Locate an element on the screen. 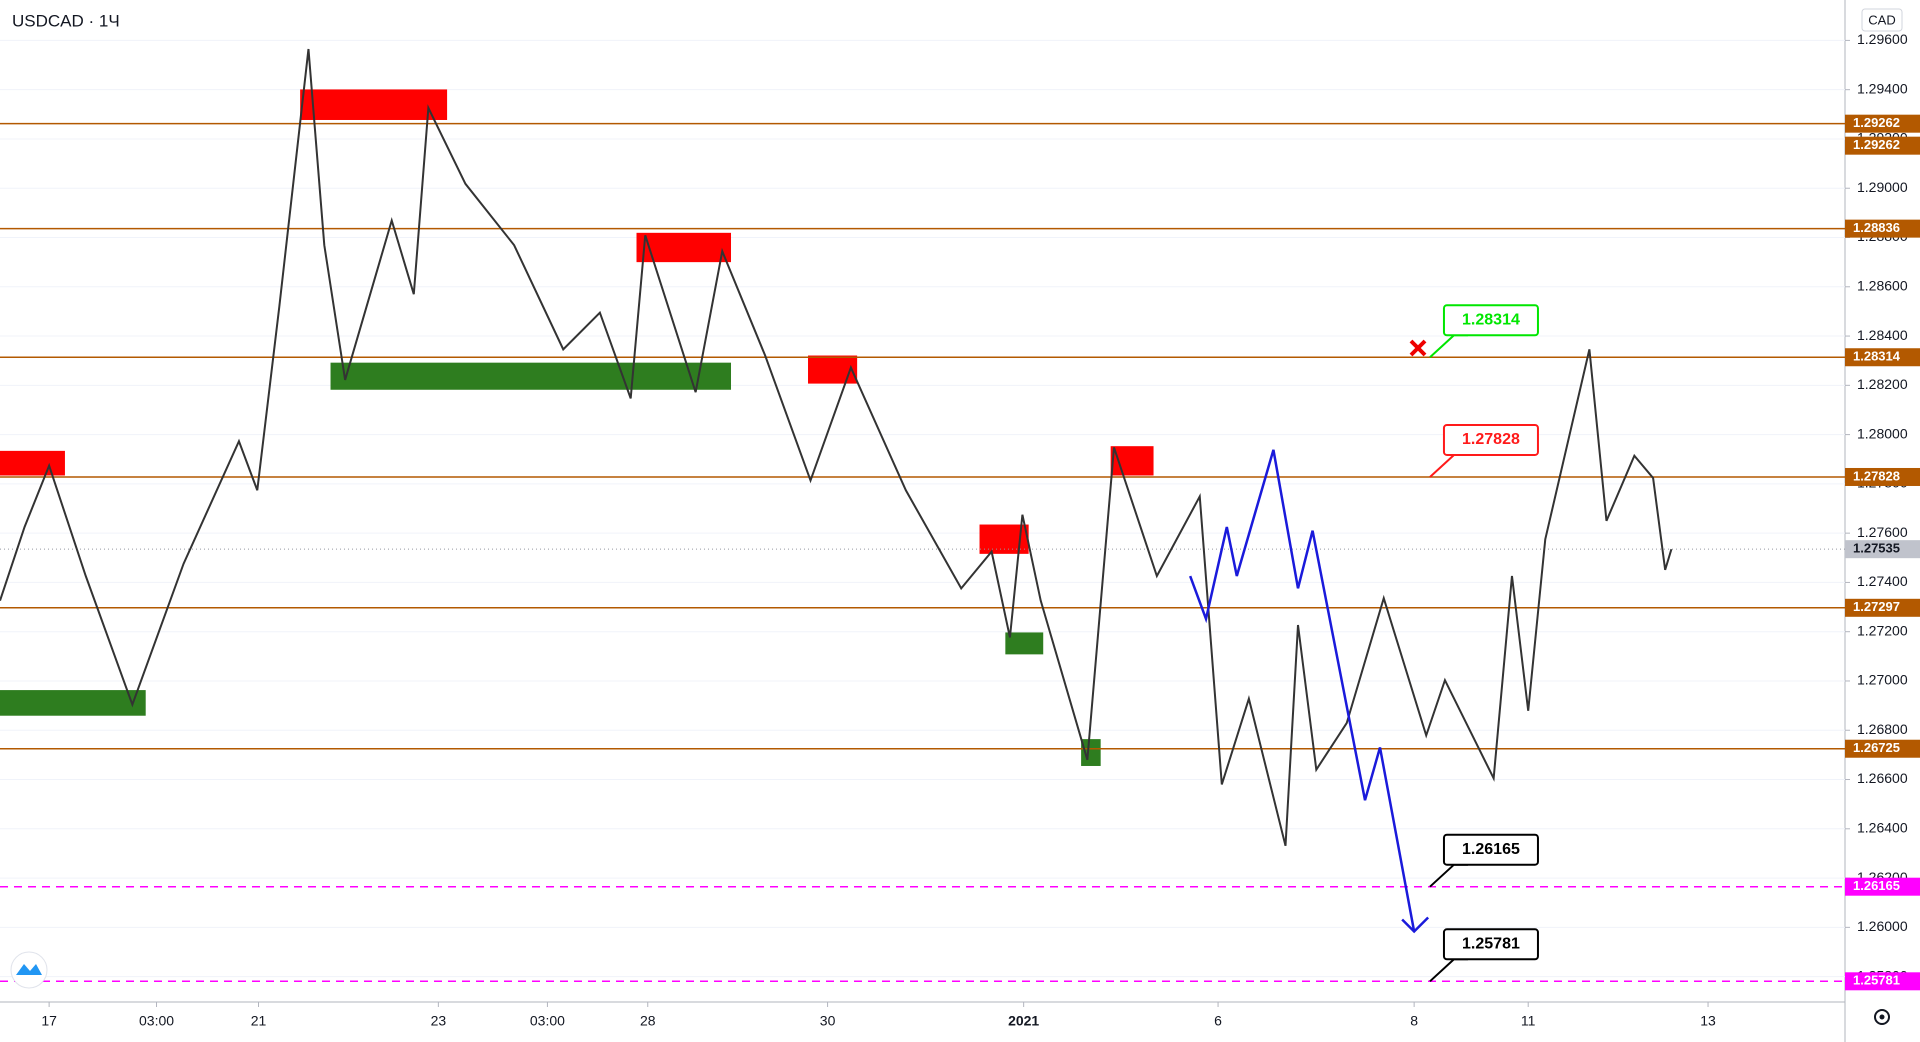 The height and width of the screenshot is (1042, 1920). y-tick-label: 1.27600 is located at coordinates (1882, 532).